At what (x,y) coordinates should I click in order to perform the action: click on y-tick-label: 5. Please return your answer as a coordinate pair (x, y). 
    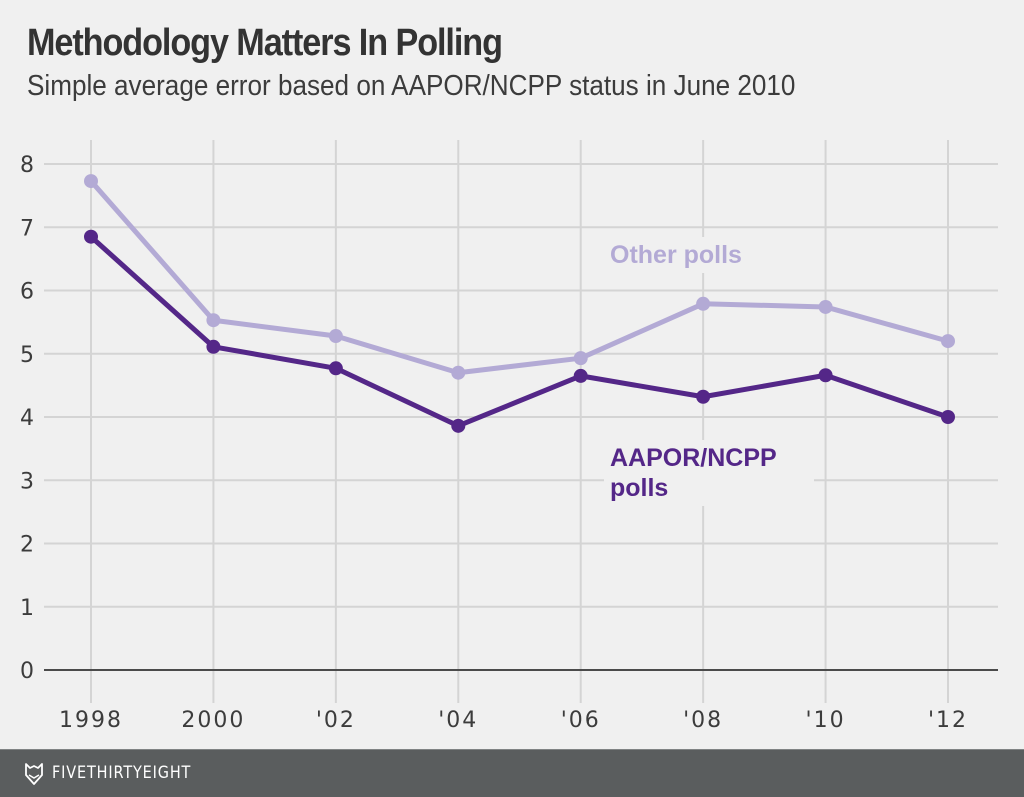
    Looking at the image, I should click on (27, 355).